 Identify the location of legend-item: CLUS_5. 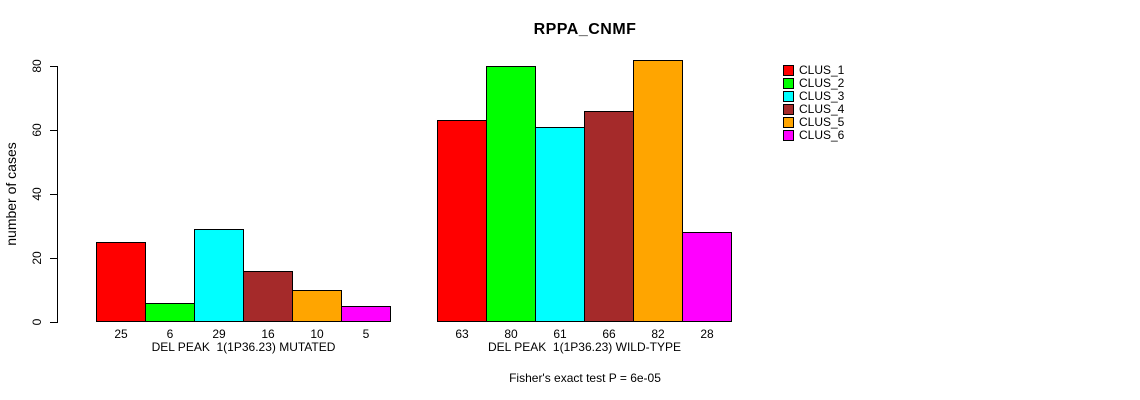
(813, 122).